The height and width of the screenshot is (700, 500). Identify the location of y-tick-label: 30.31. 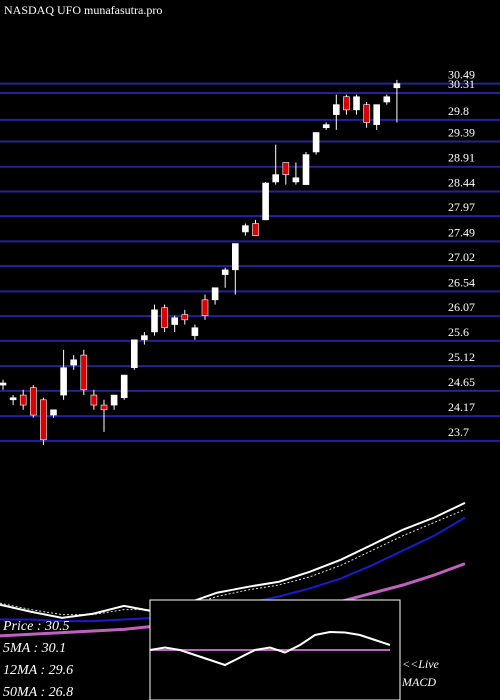
(461, 84).